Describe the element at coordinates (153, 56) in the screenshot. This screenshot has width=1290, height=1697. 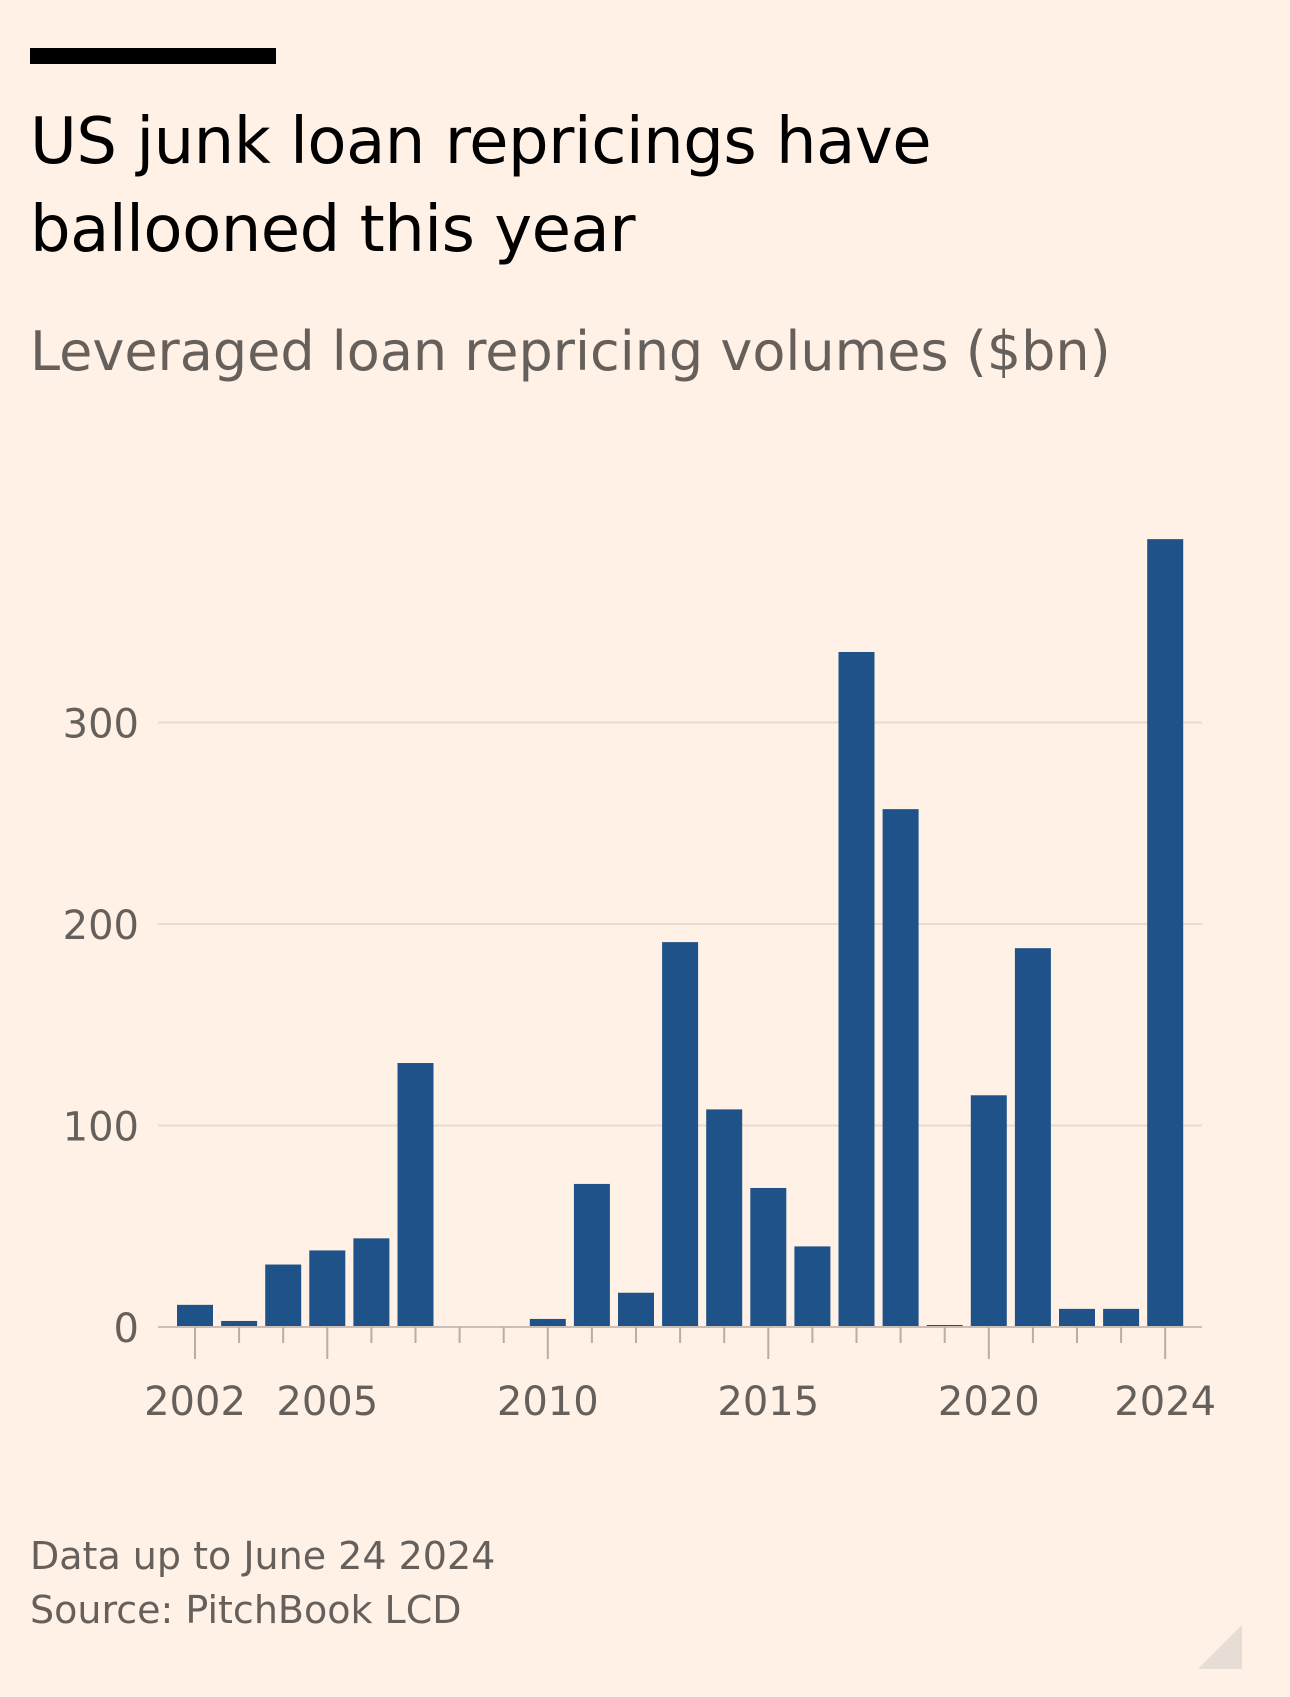
I see `top-rule` at that location.